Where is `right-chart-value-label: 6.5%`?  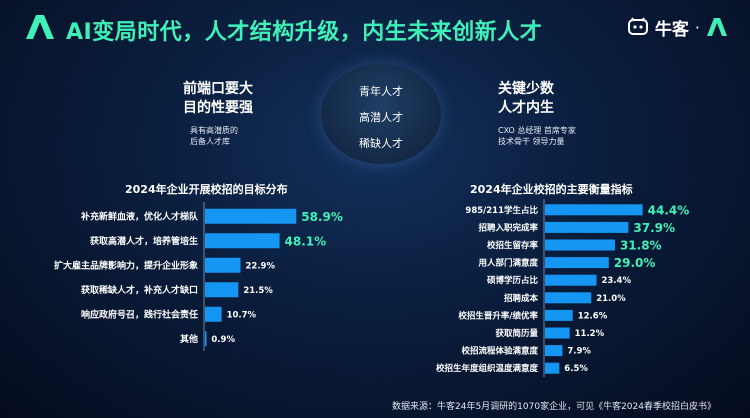 right-chart-value-label: 6.5% is located at coordinates (576, 369).